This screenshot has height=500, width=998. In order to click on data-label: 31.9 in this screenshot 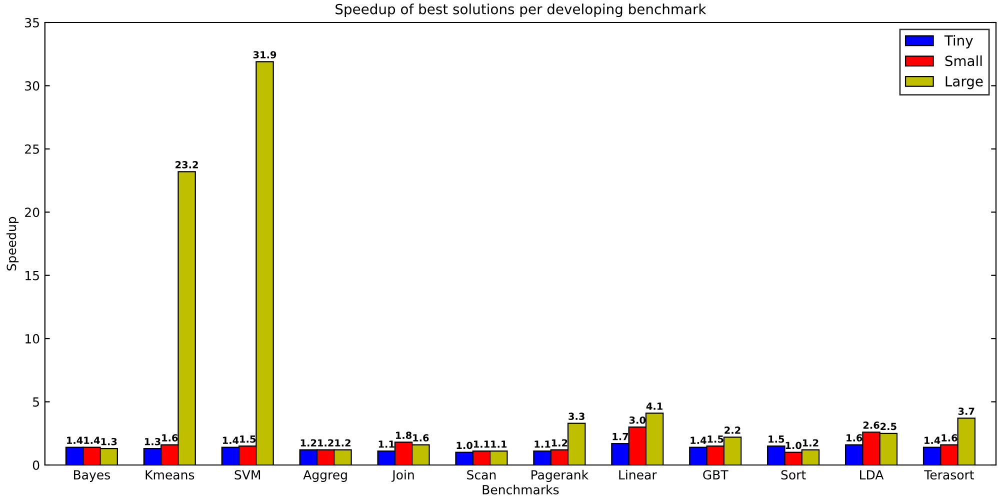, I will do `click(264, 54)`.